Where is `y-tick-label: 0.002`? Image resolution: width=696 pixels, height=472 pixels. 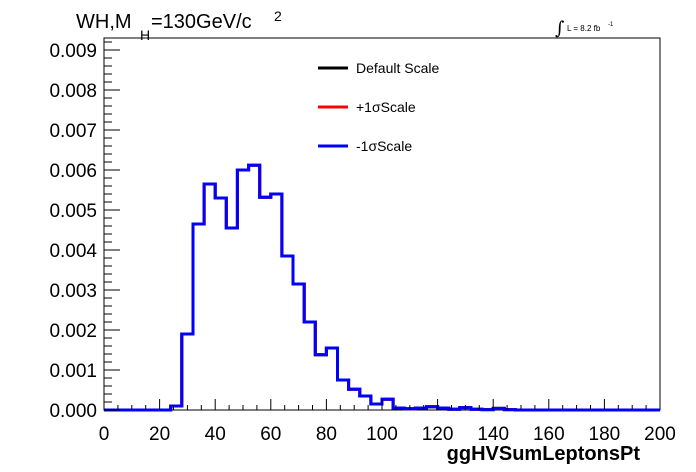 y-tick-label: 0.002 is located at coordinates (73, 331).